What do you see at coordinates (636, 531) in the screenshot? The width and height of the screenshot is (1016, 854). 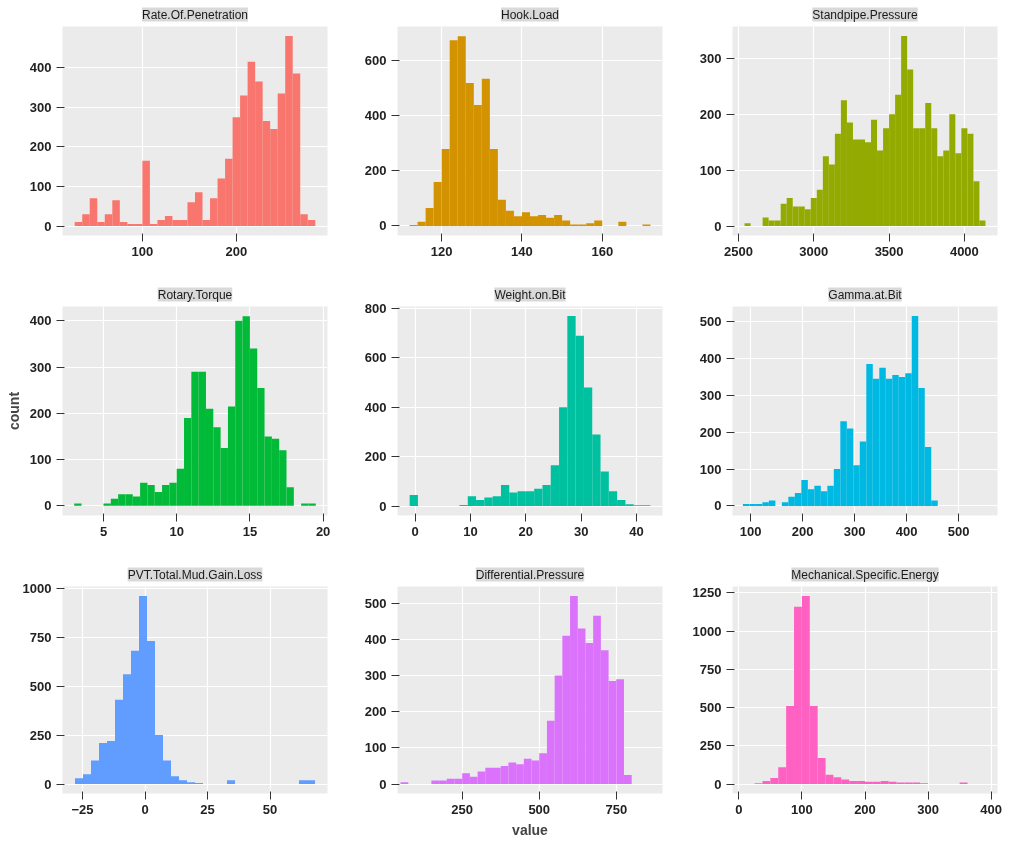 I see `x-tick-label: 40` at bounding box center [636, 531].